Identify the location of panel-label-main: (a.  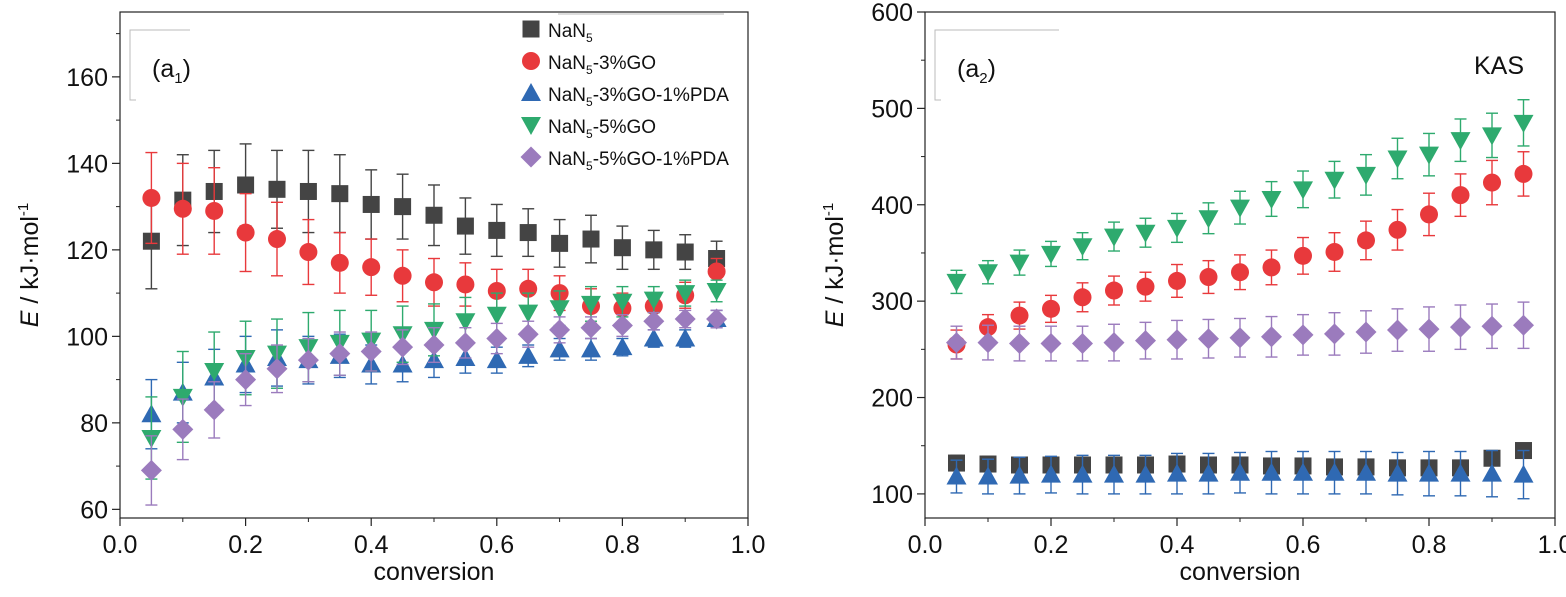
(968, 69).